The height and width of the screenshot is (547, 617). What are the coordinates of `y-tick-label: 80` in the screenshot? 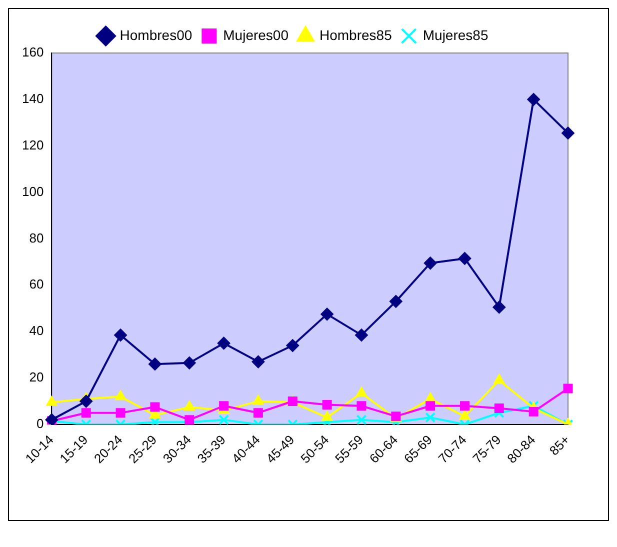 It's located at (36, 238).